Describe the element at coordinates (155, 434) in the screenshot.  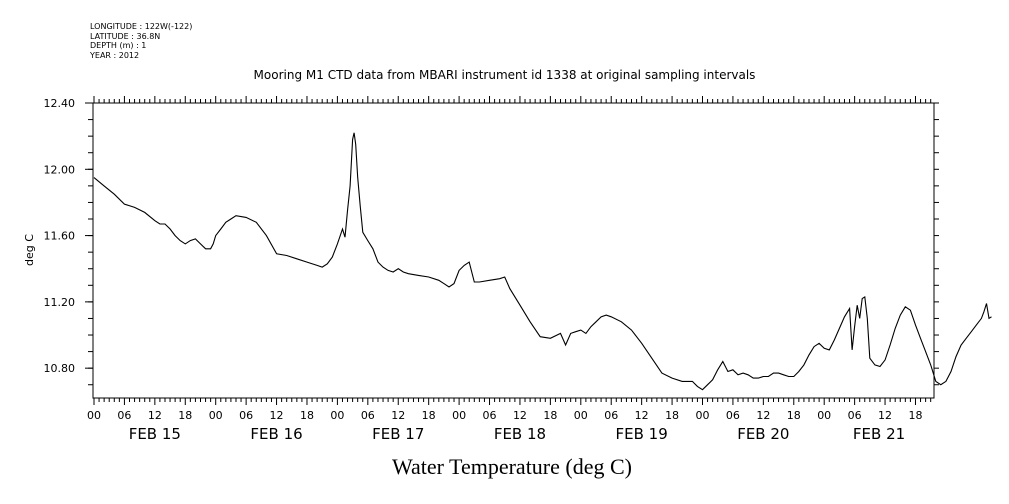
I see `x-day-label: FEB 15` at that location.